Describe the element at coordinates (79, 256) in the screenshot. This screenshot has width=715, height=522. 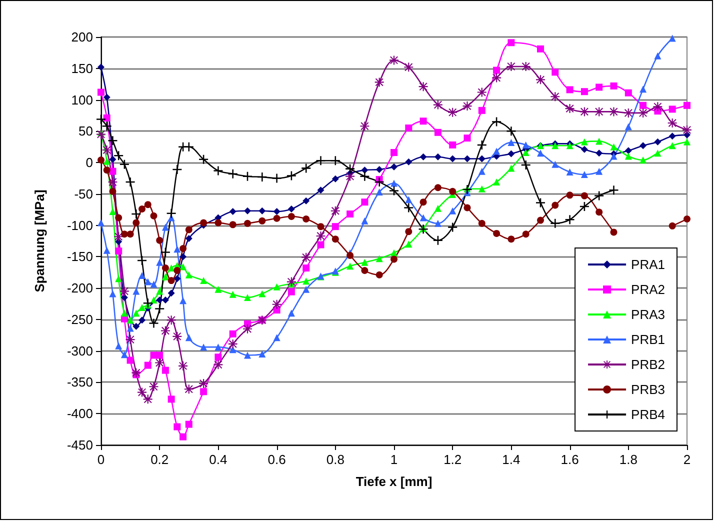
I see `y-tick-label: -150` at that location.